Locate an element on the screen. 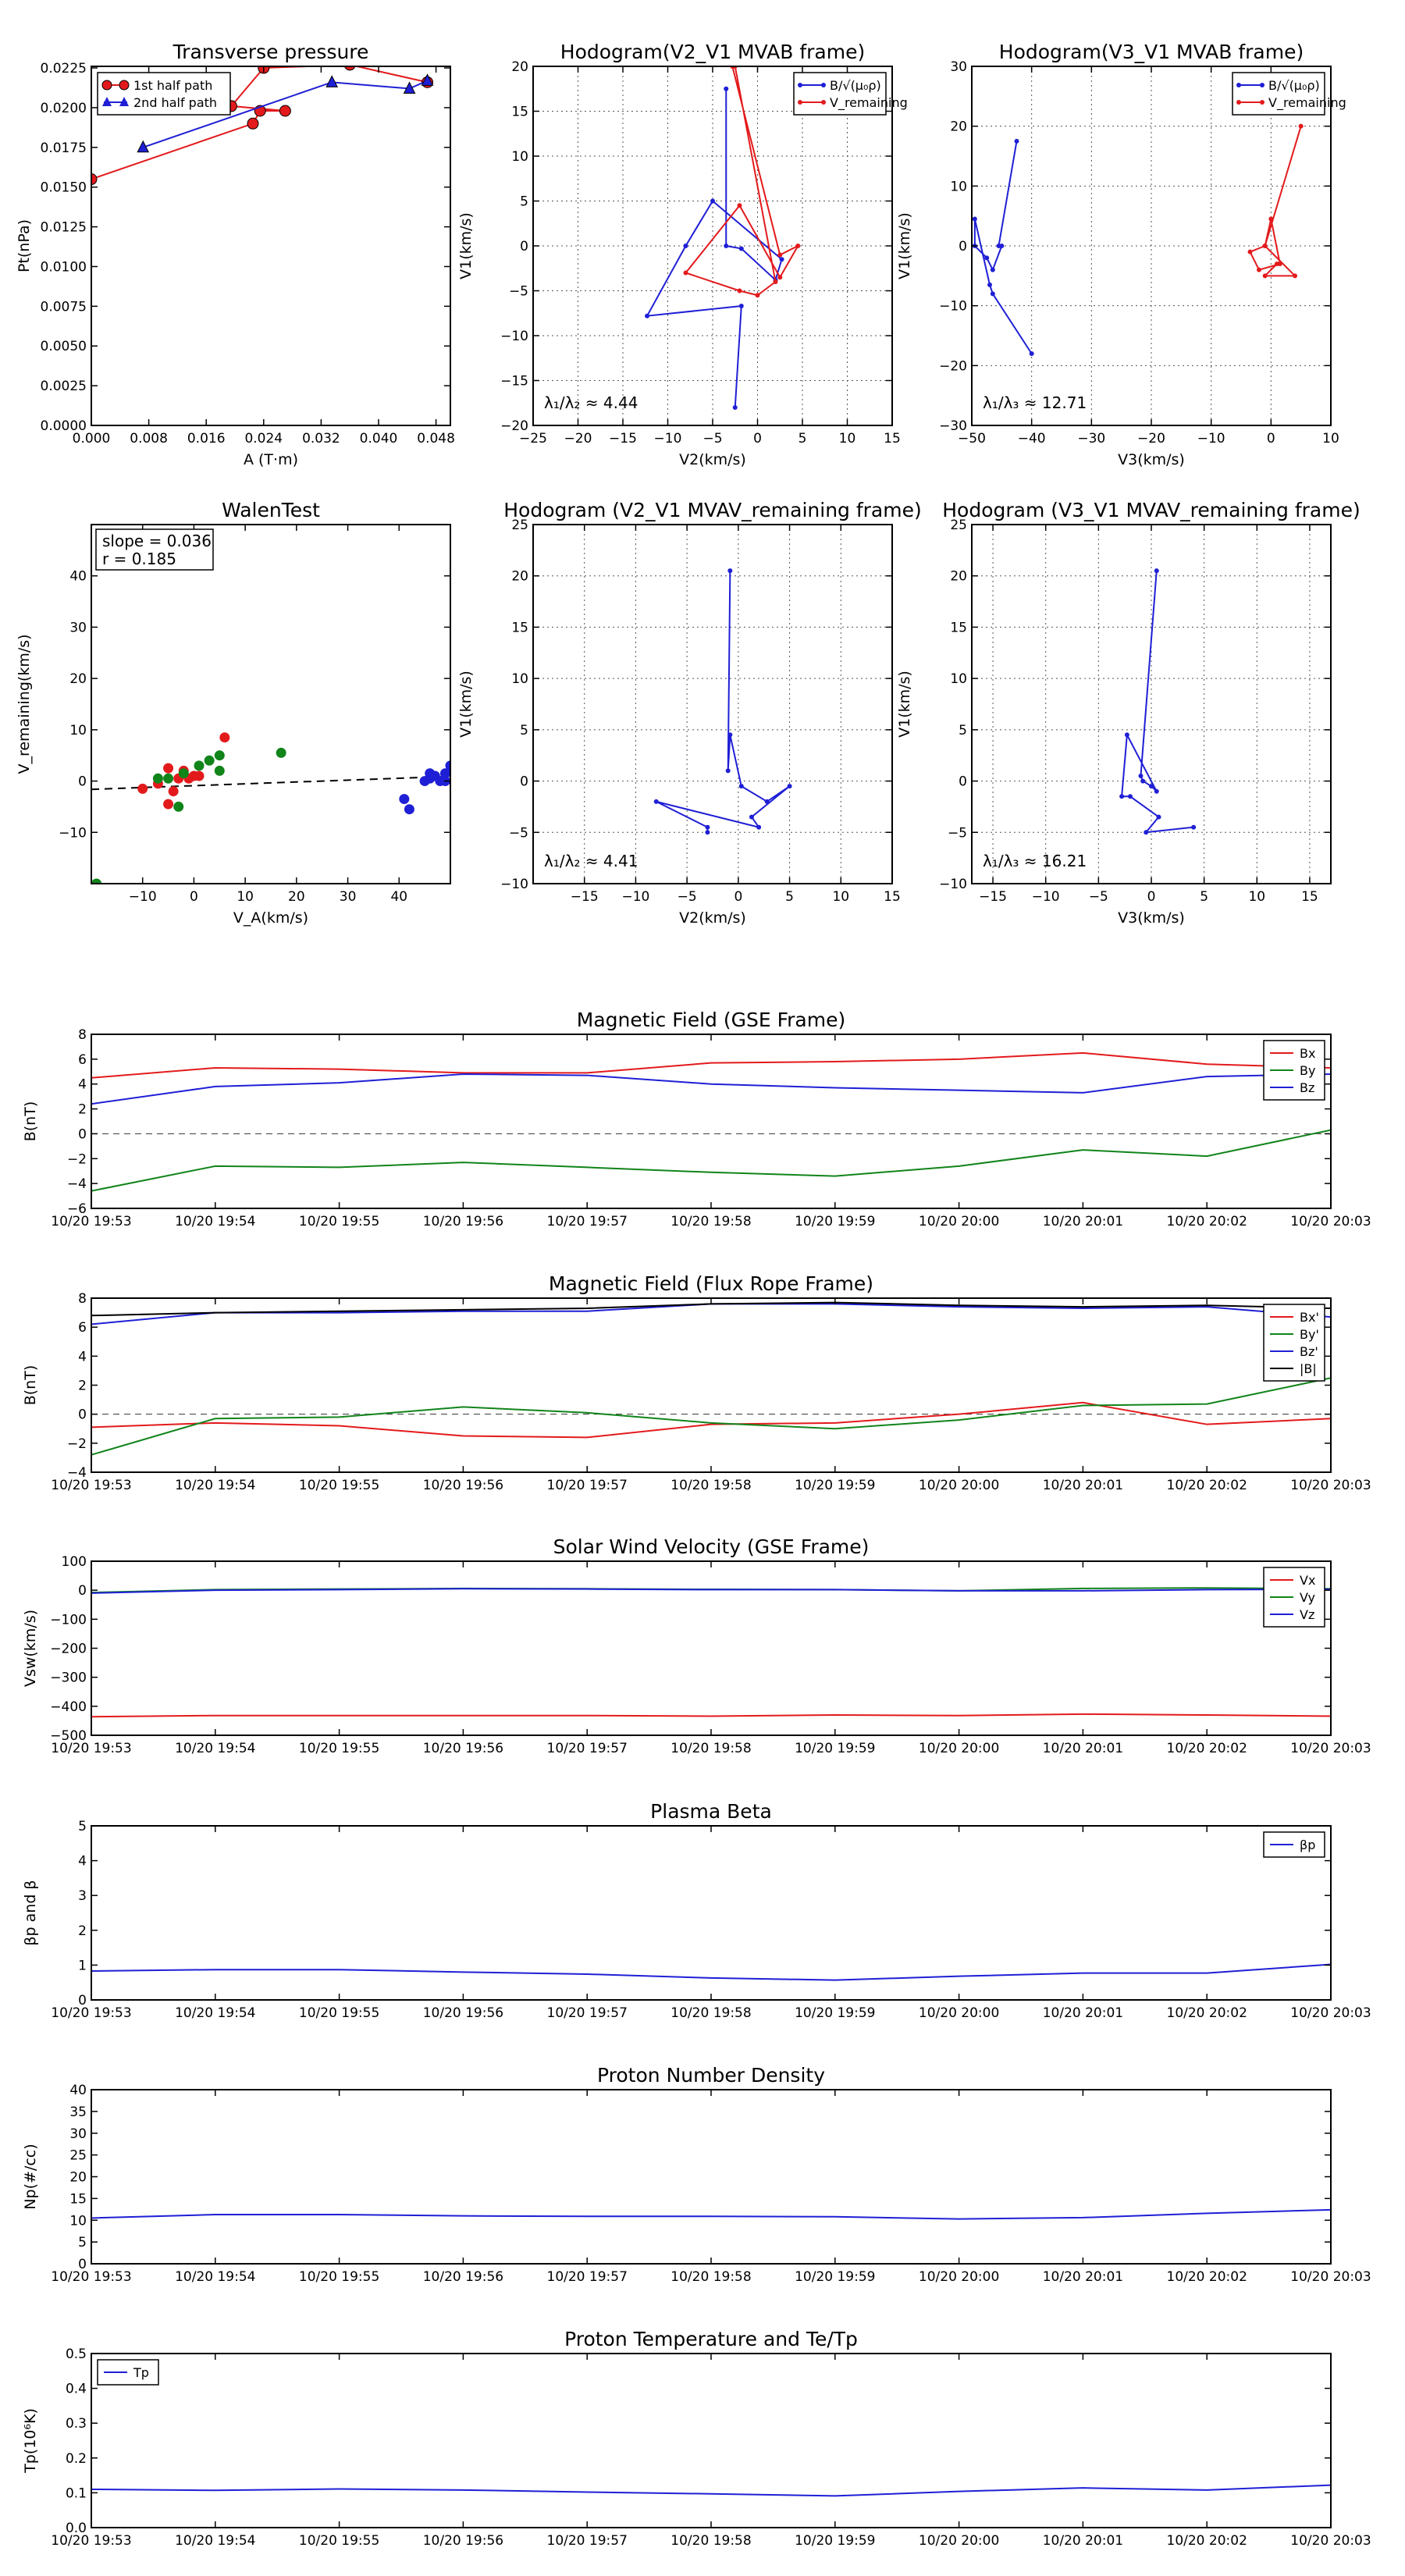 Image resolution: width=1405 pixels, height=2576 pixels. series-line-v-remaining is located at coordinates (742, 181).